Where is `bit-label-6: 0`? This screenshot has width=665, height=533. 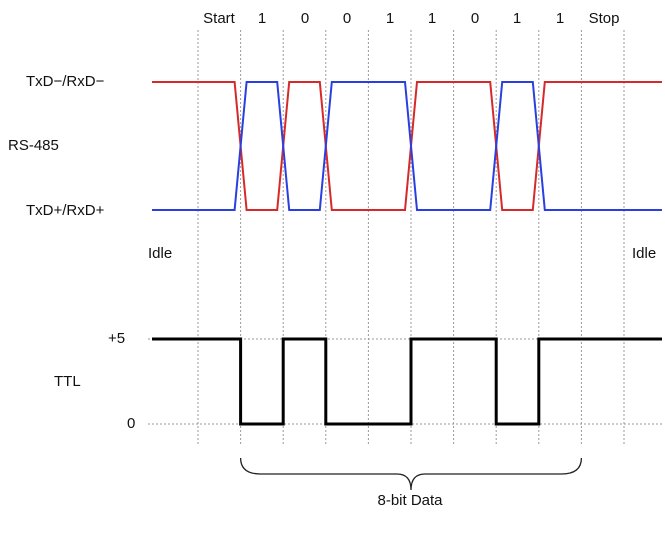 bit-label-6: 0 is located at coordinates (475, 18).